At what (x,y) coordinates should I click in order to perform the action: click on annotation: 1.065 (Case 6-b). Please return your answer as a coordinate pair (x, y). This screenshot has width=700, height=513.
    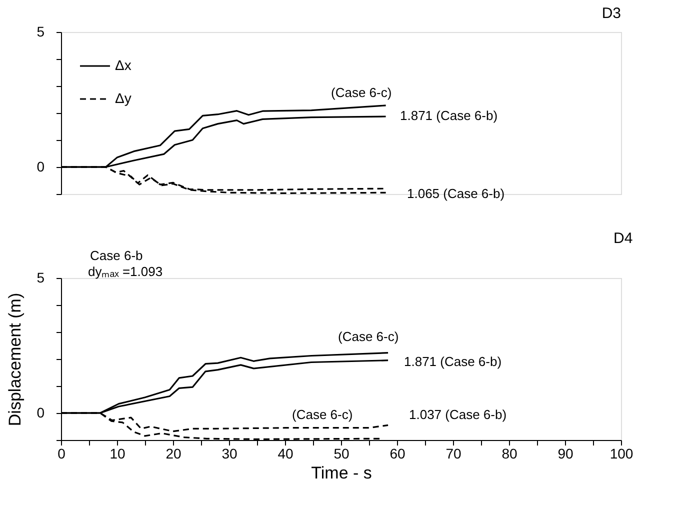
    Looking at the image, I should click on (456, 193).